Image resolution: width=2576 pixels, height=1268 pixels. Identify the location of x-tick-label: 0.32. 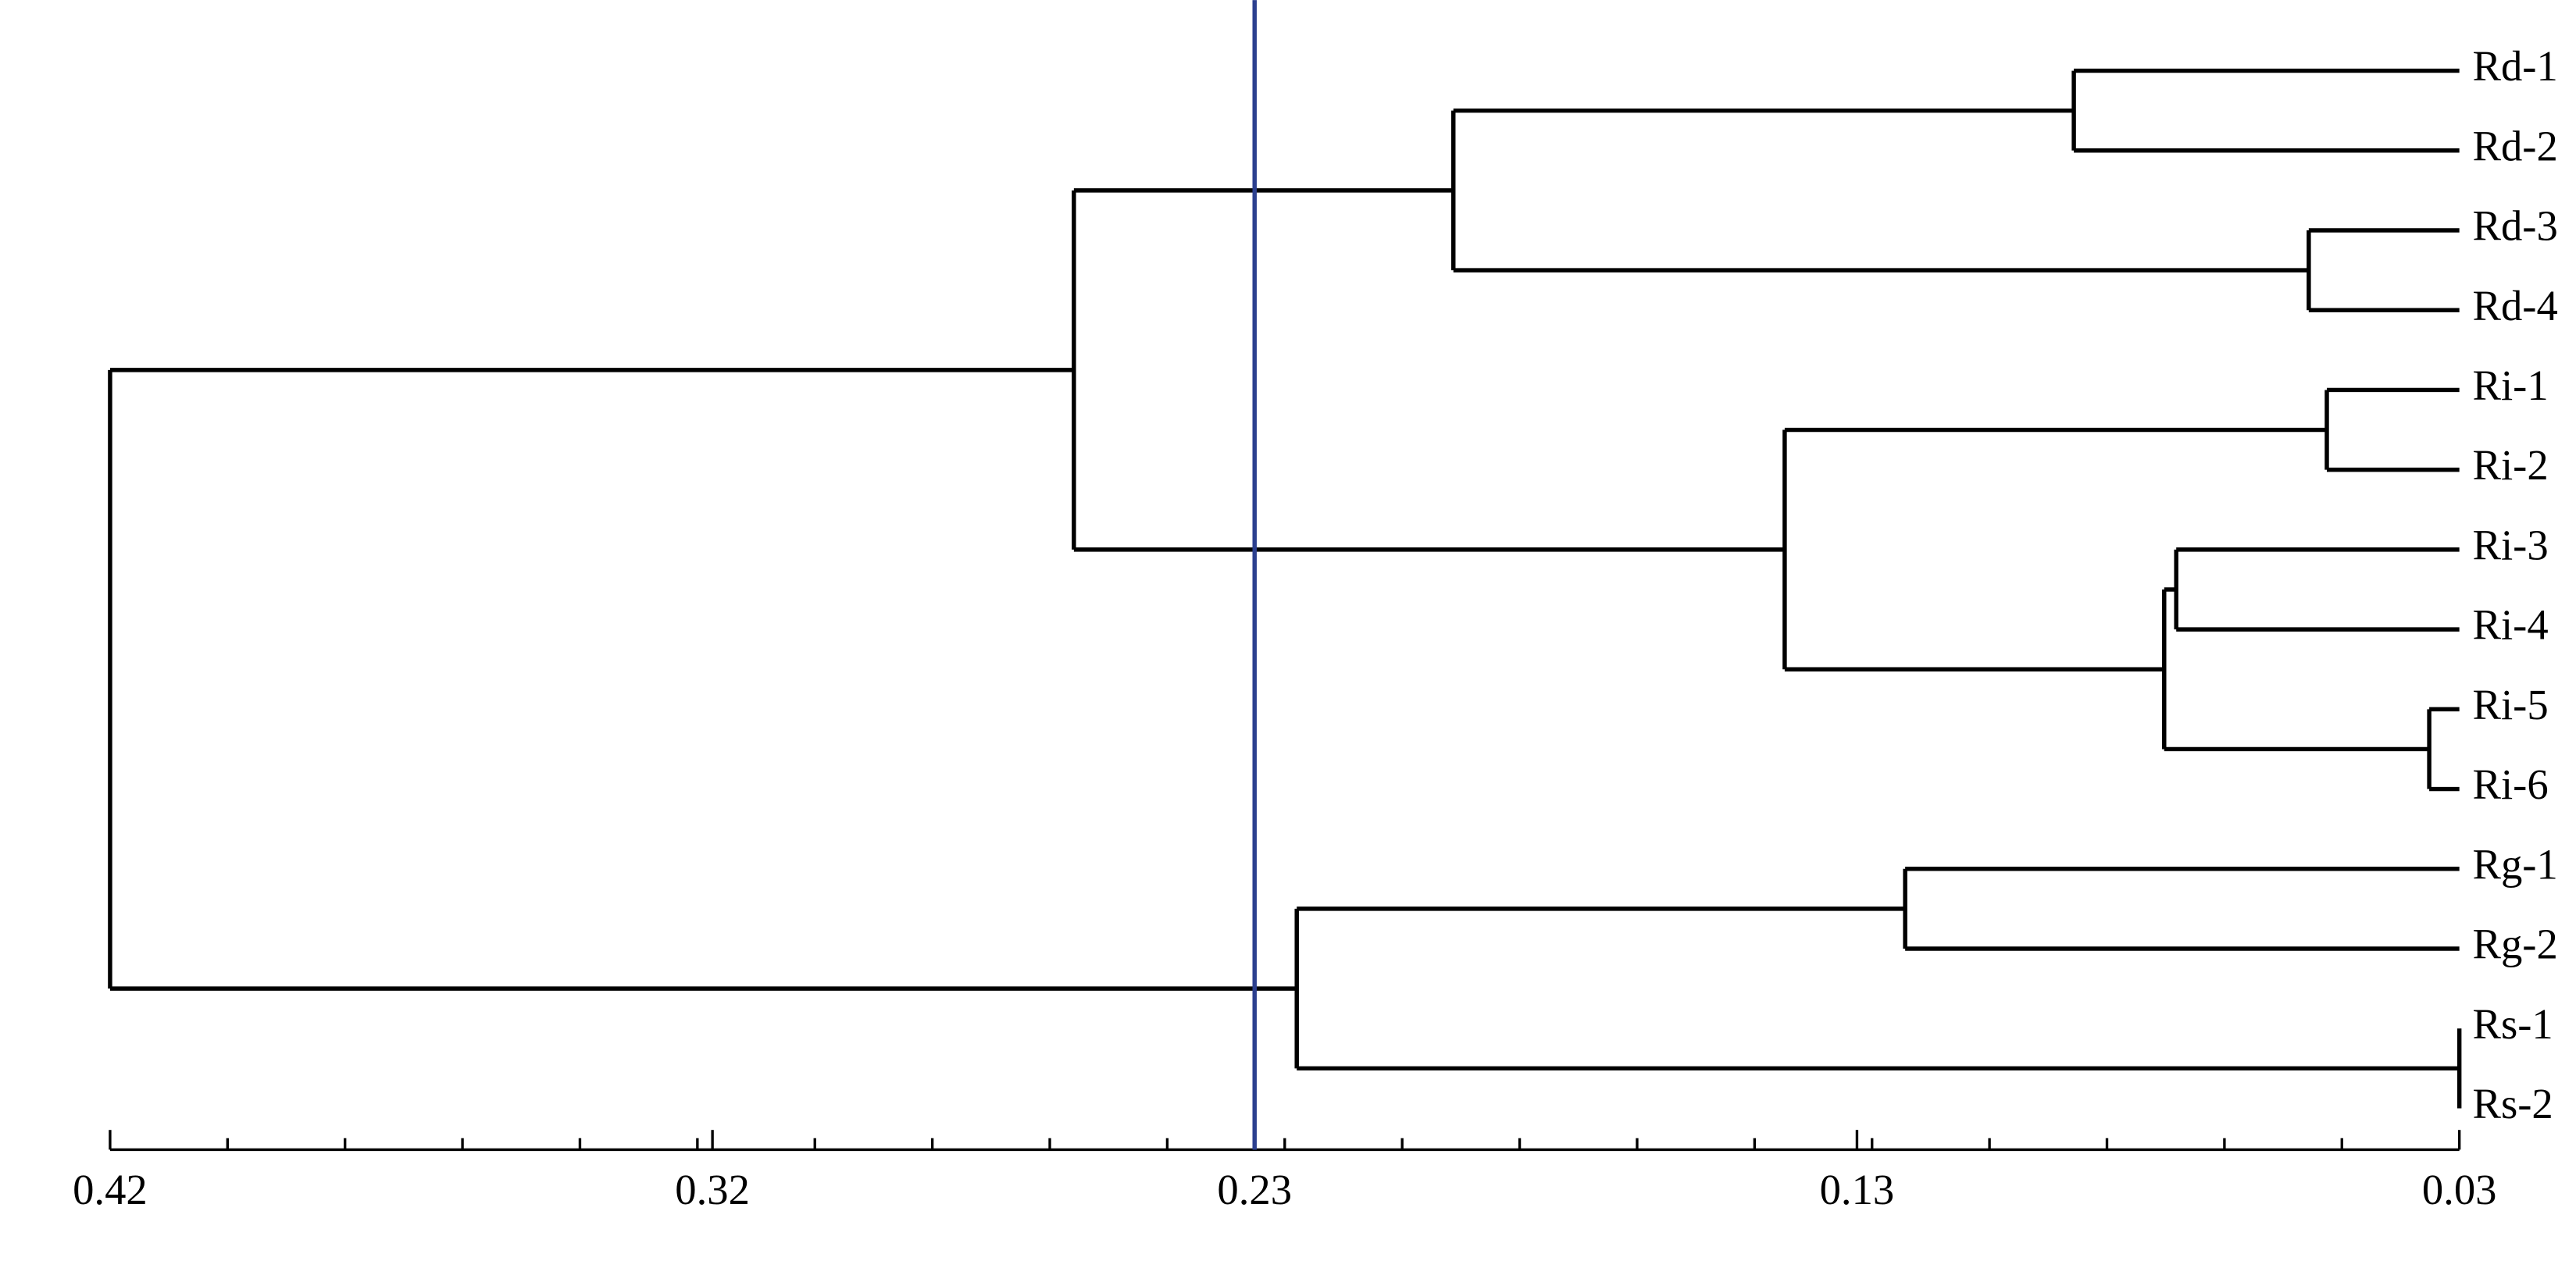
(712, 1189).